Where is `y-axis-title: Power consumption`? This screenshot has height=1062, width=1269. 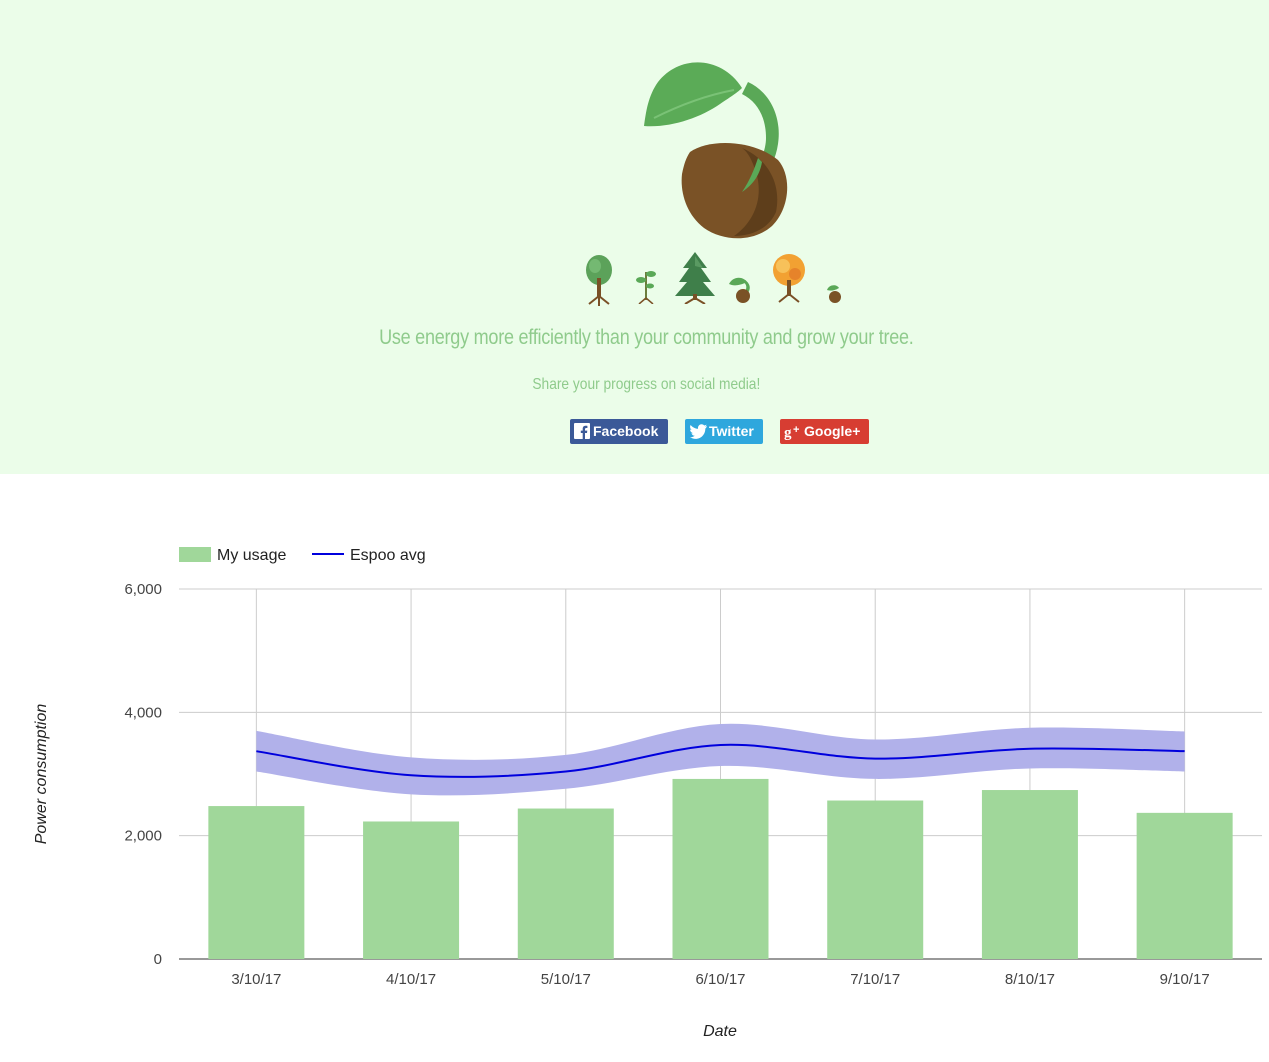
y-axis-title: Power consumption is located at coordinates (41, 774).